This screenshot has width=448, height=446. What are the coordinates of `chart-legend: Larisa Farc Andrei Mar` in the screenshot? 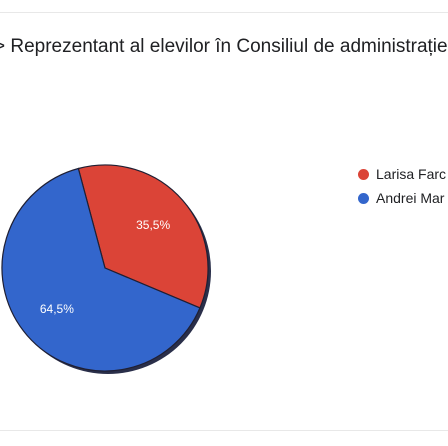 It's located at (403, 186).